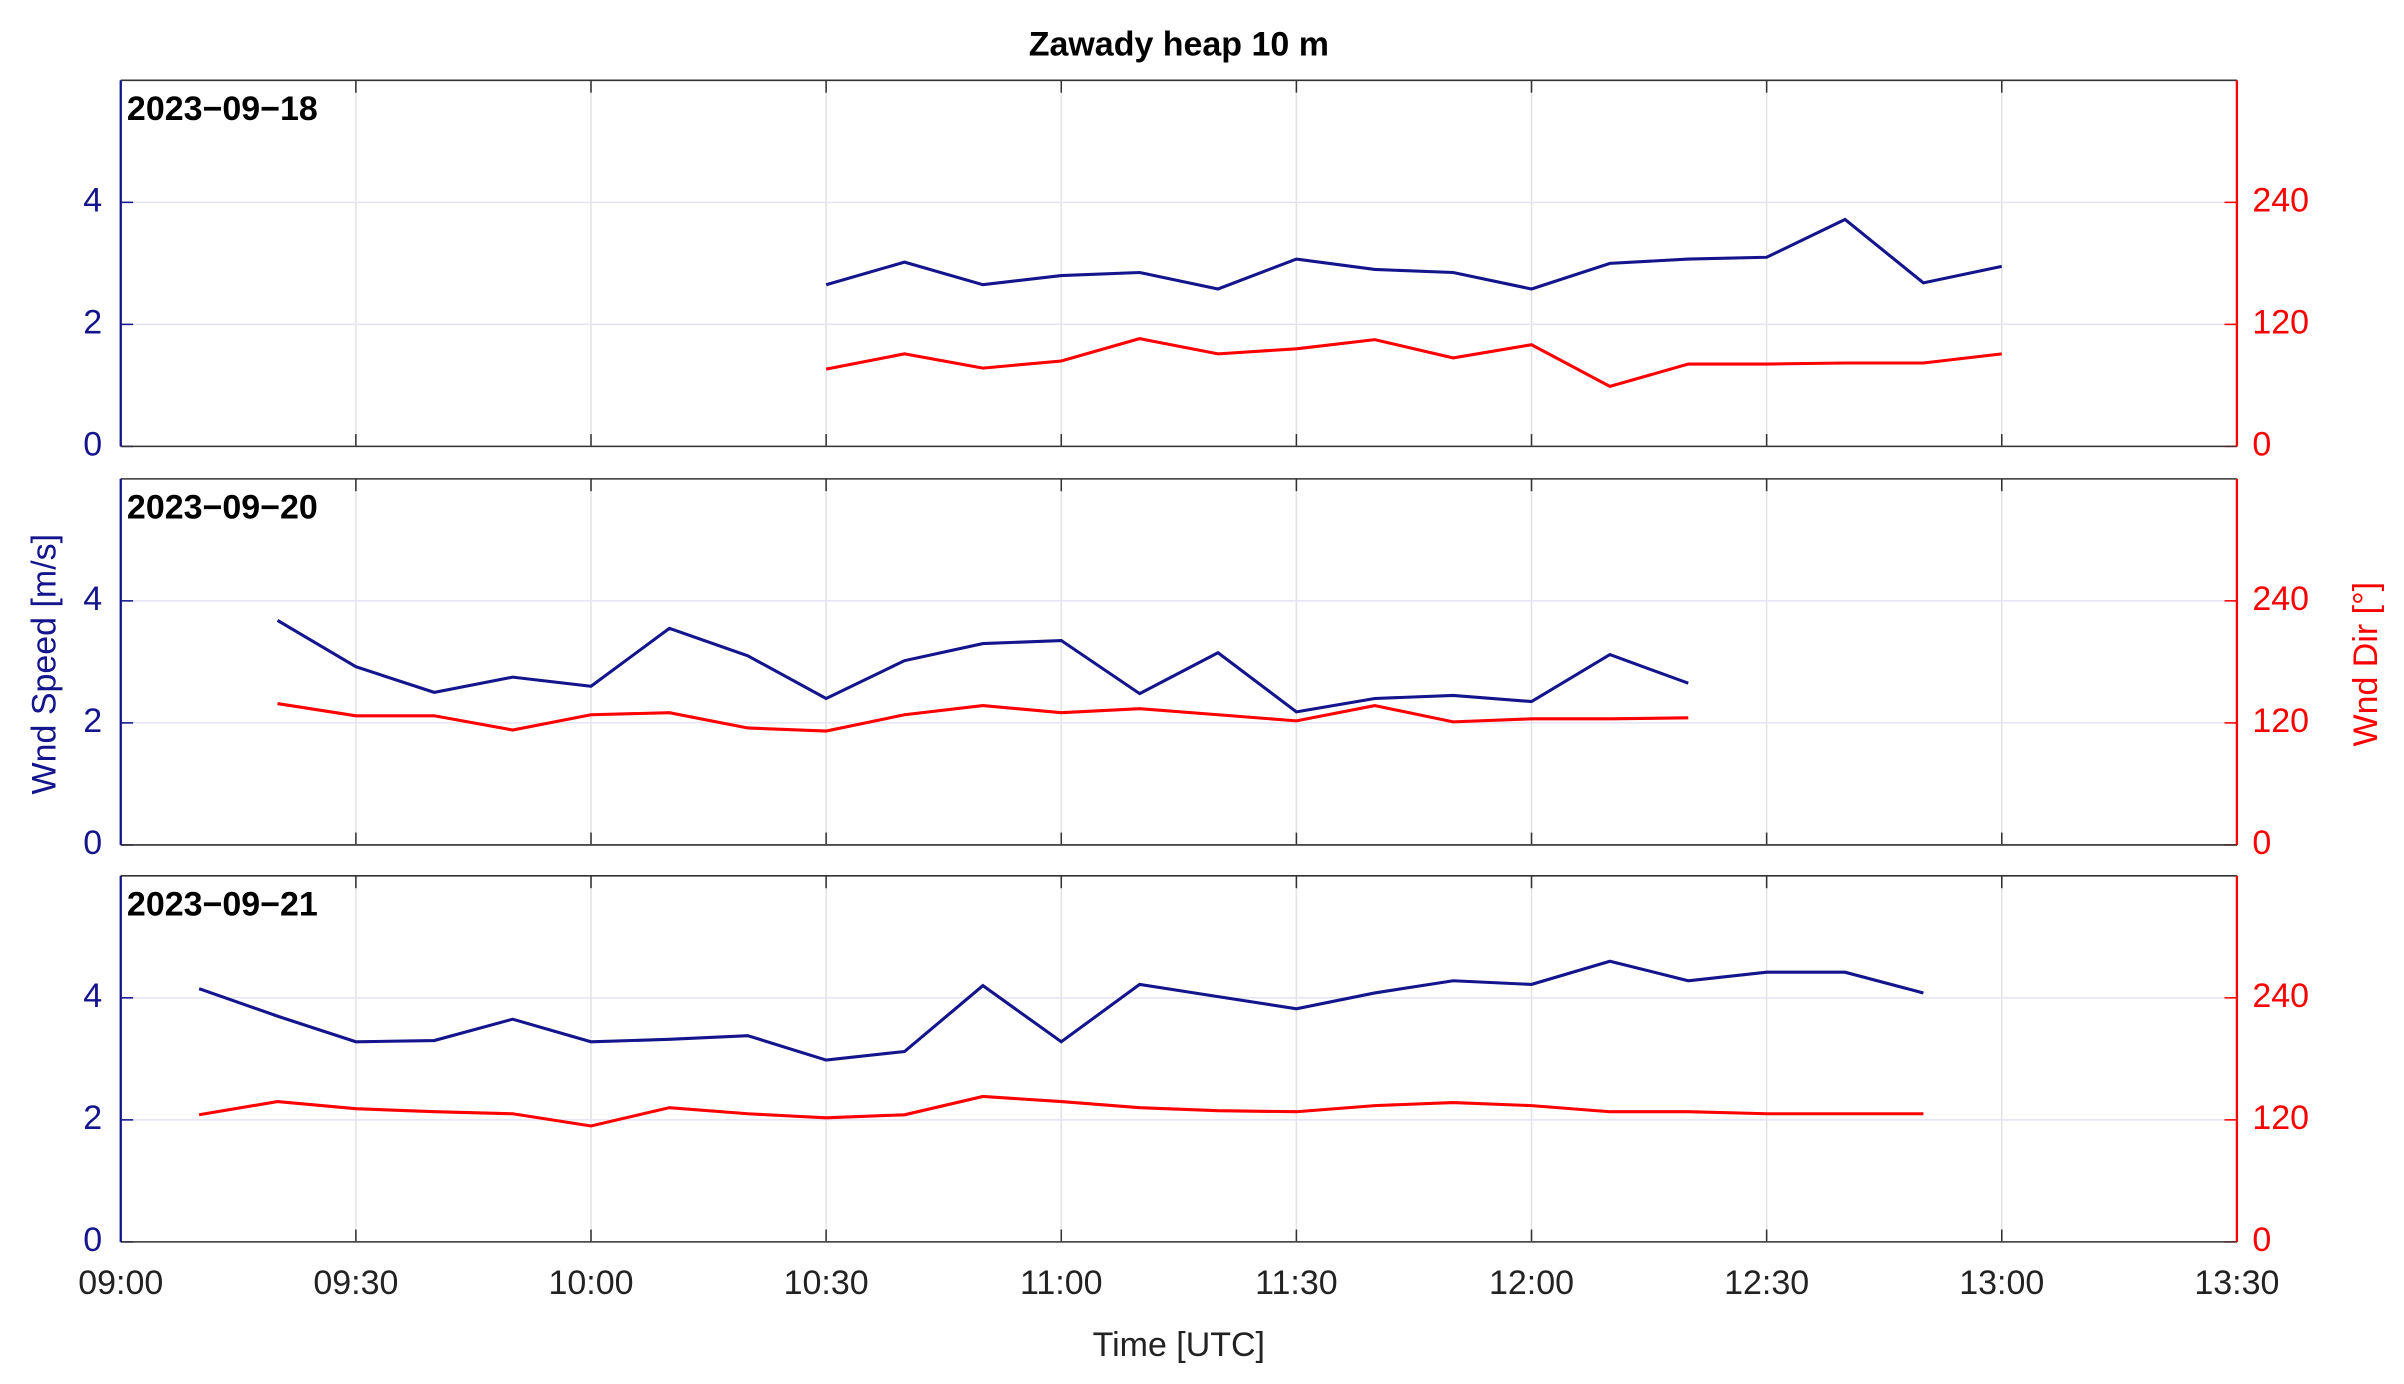 The width and height of the screenshot is (2404, 1384). Describe the element at coordinates (45, 664) in the screenshot. I see `y-axis-label: Wnd Speed [m/s]` at that location.